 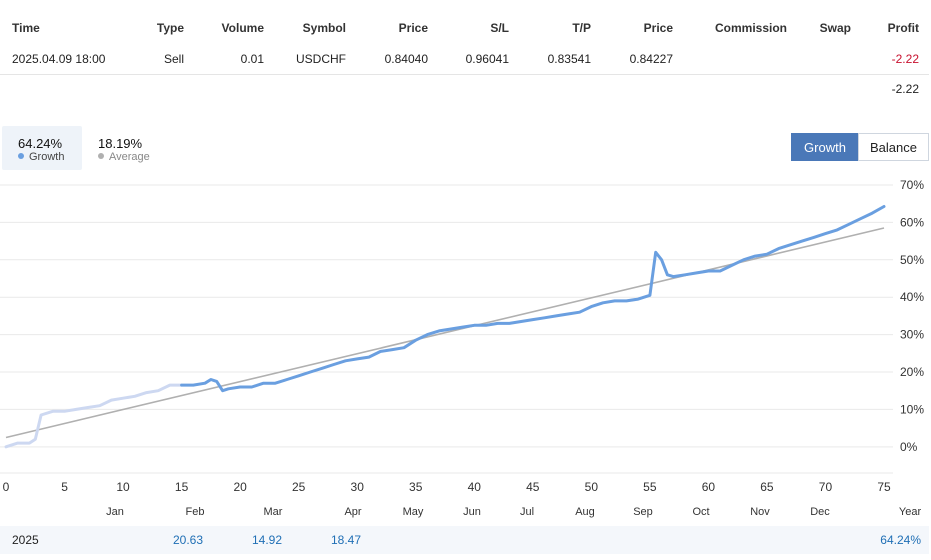 I want to click on y-tick-label: 40%, so click(x=912, y=297).